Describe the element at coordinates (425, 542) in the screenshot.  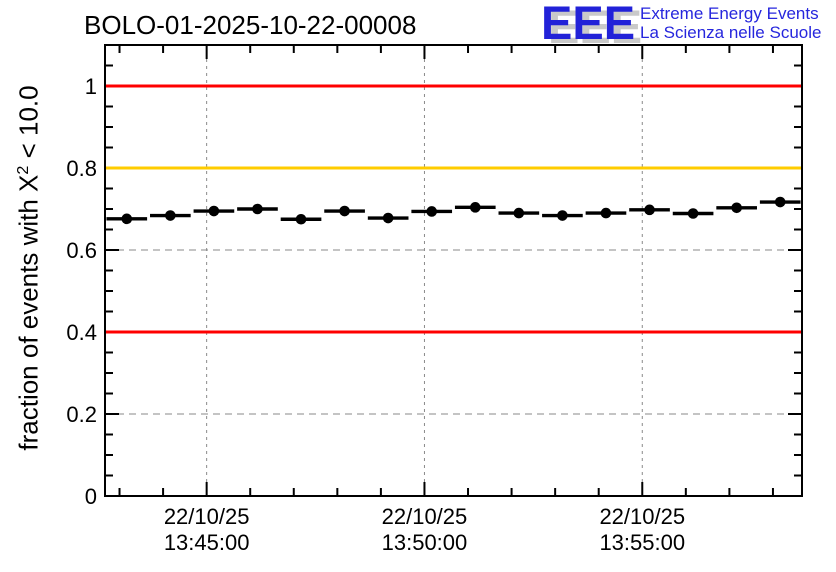
I see `x-tick-label-time: 13:50:00` at that location.